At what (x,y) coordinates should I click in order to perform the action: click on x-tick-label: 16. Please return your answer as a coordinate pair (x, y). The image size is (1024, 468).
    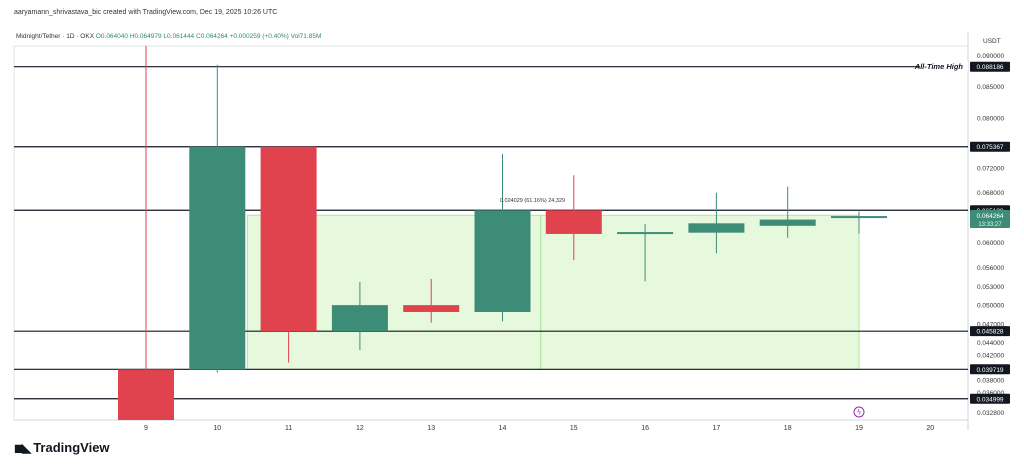
    Looking at the image, I should click on (645, 428).